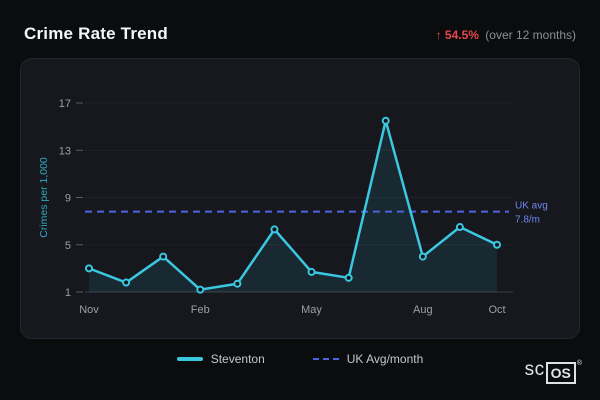 Image resolution: width=600 pixels, height=400 pixels. Describe the element at coordinates (300, 359) in the screenshot. I see `chart-legend: Steventon UK Avg/month` at that location.